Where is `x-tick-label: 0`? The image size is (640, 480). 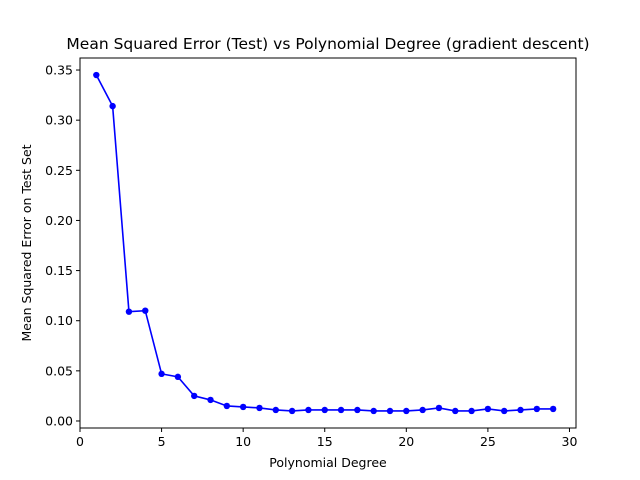
x-tick-label: 0 is located at coordinates (80, 441).